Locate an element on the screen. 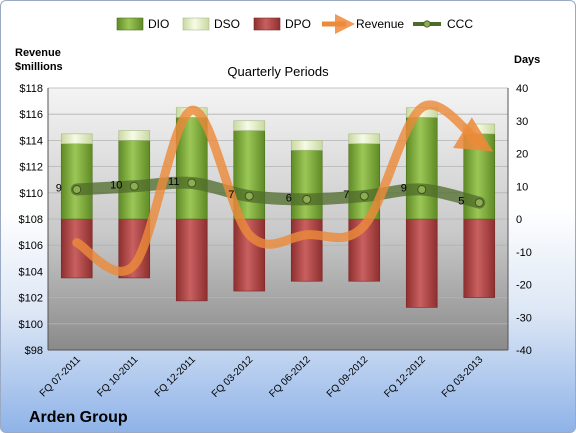 Image resolution: width=576 pixels, height=433 pixels. category-label: FQ 09-2012 is located at coordinates (348, 377).